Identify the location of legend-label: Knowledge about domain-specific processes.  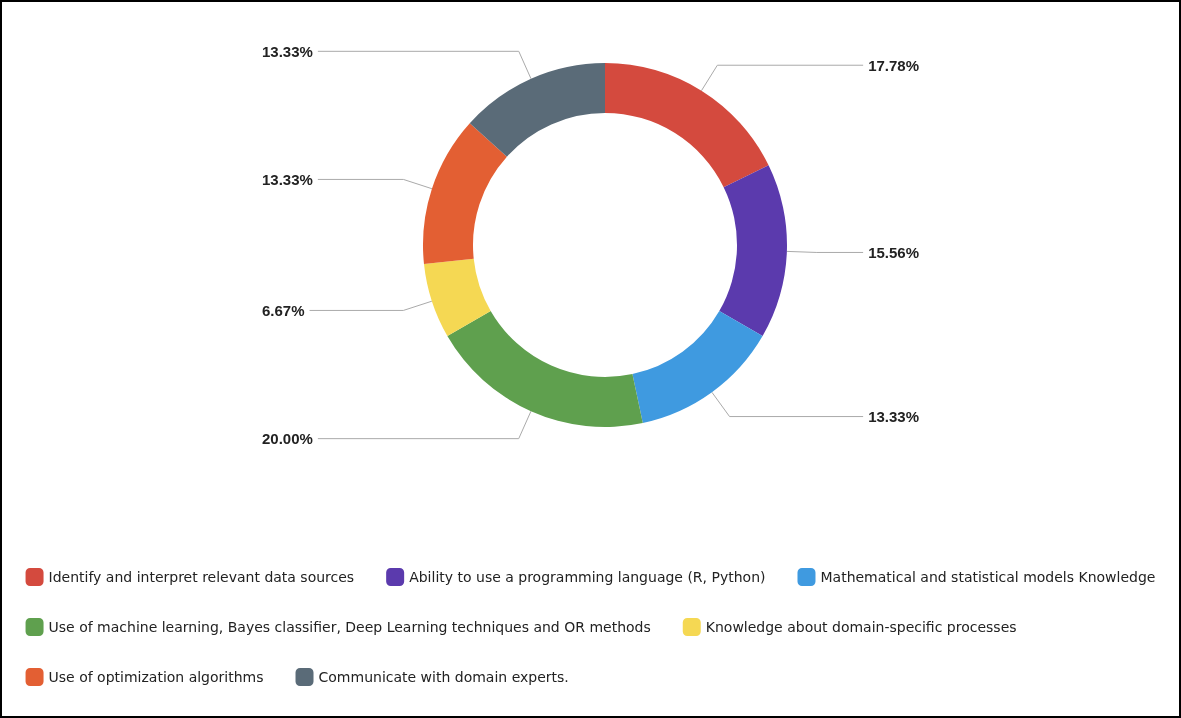
(861, 627).